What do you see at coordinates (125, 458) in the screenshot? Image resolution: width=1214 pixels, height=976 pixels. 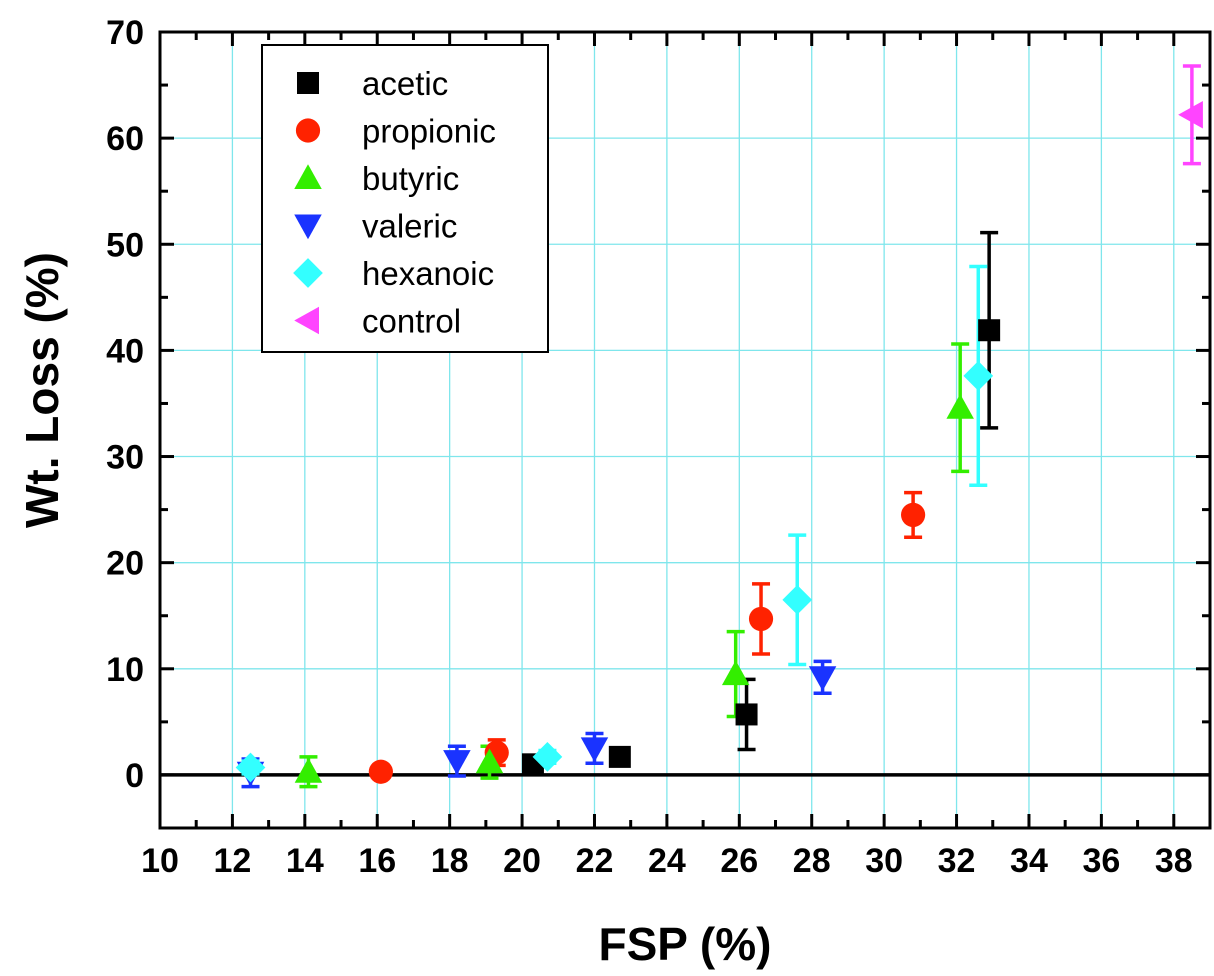 I see `y-tick-label: 30` at bounding box center [125, 458].